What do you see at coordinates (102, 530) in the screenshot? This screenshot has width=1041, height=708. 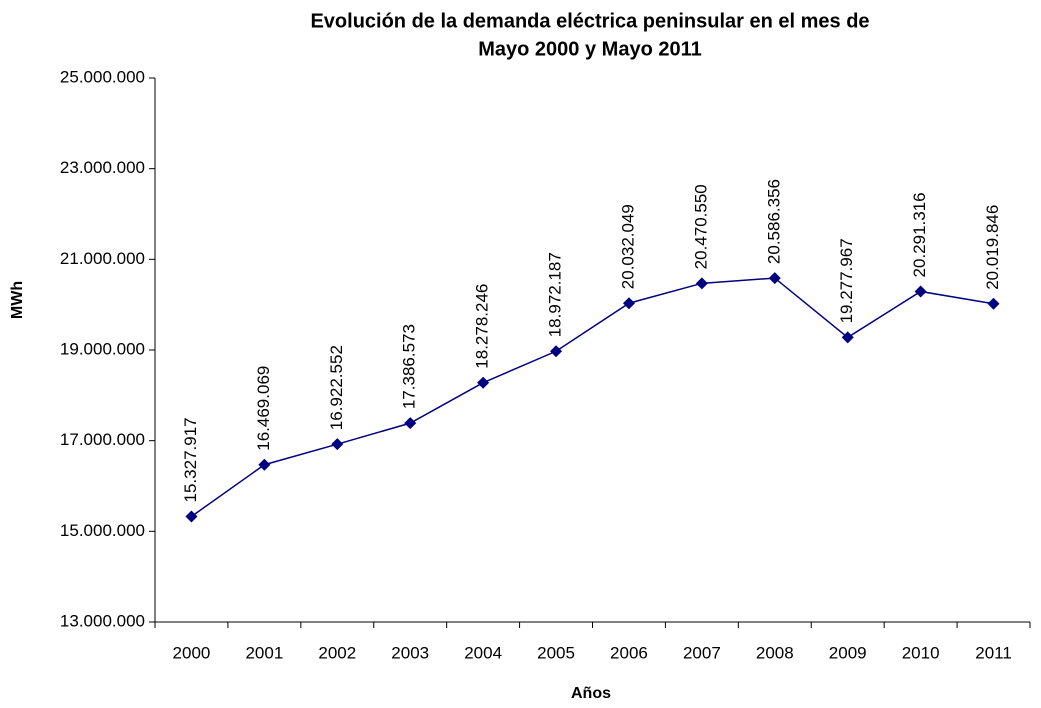 I see `y-tick-label: 15.000.000` at bounding box center [102, 530].